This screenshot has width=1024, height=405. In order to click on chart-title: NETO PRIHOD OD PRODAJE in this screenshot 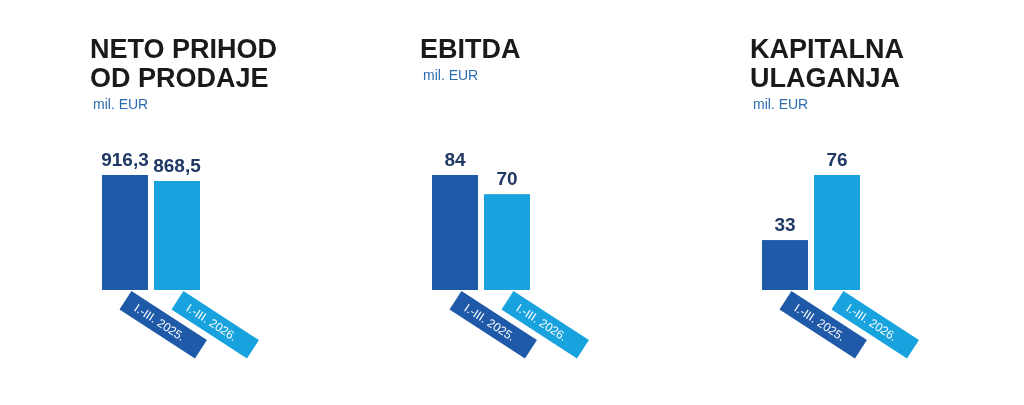, I will do `click(184, 63)`.